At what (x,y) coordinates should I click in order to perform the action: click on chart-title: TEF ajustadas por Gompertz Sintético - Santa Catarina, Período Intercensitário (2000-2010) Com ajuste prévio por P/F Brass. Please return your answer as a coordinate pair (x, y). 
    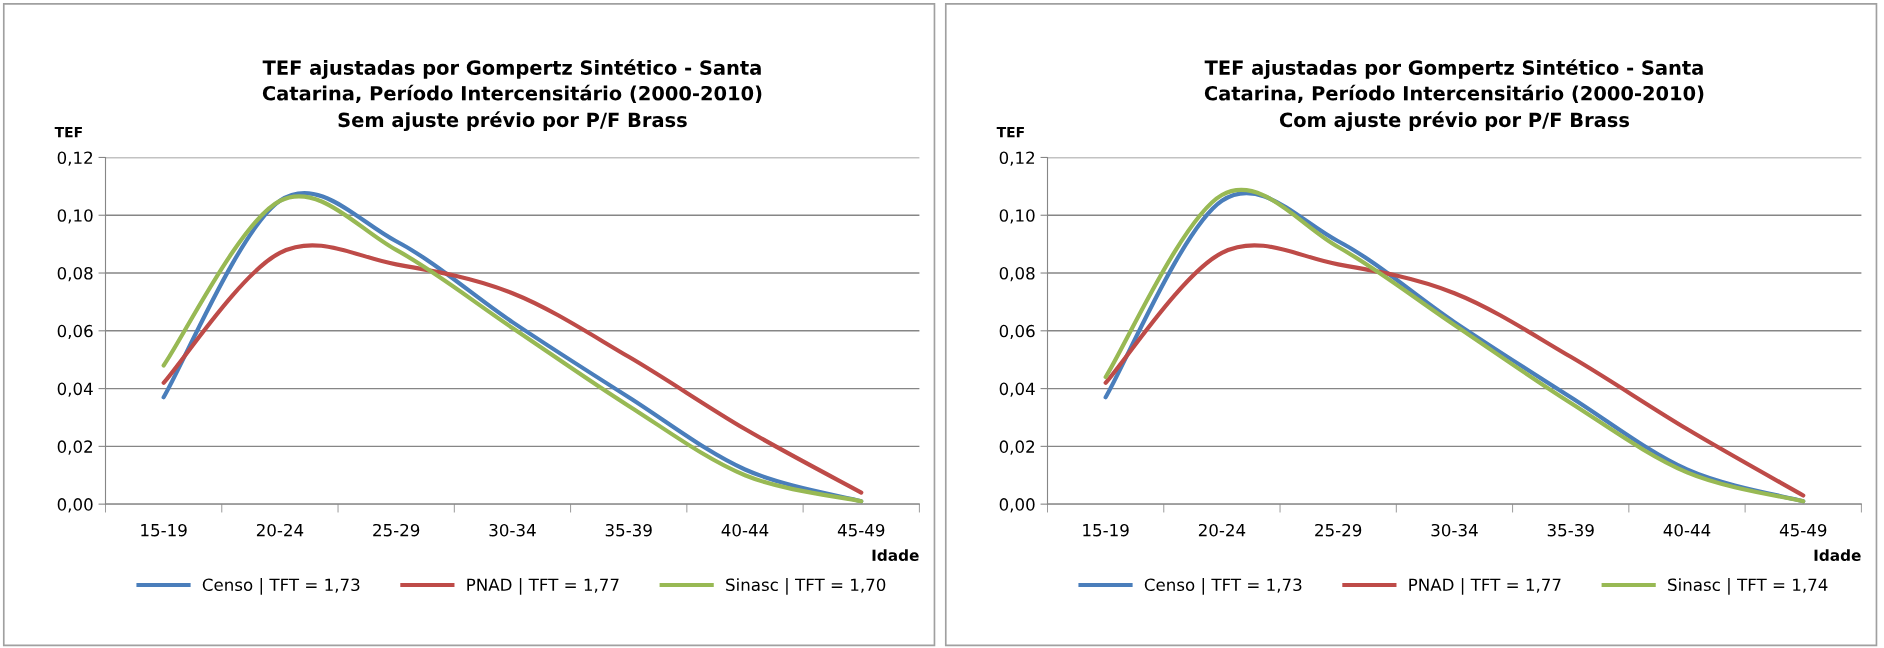
    Looking at the image, I should click on (1454, 95).